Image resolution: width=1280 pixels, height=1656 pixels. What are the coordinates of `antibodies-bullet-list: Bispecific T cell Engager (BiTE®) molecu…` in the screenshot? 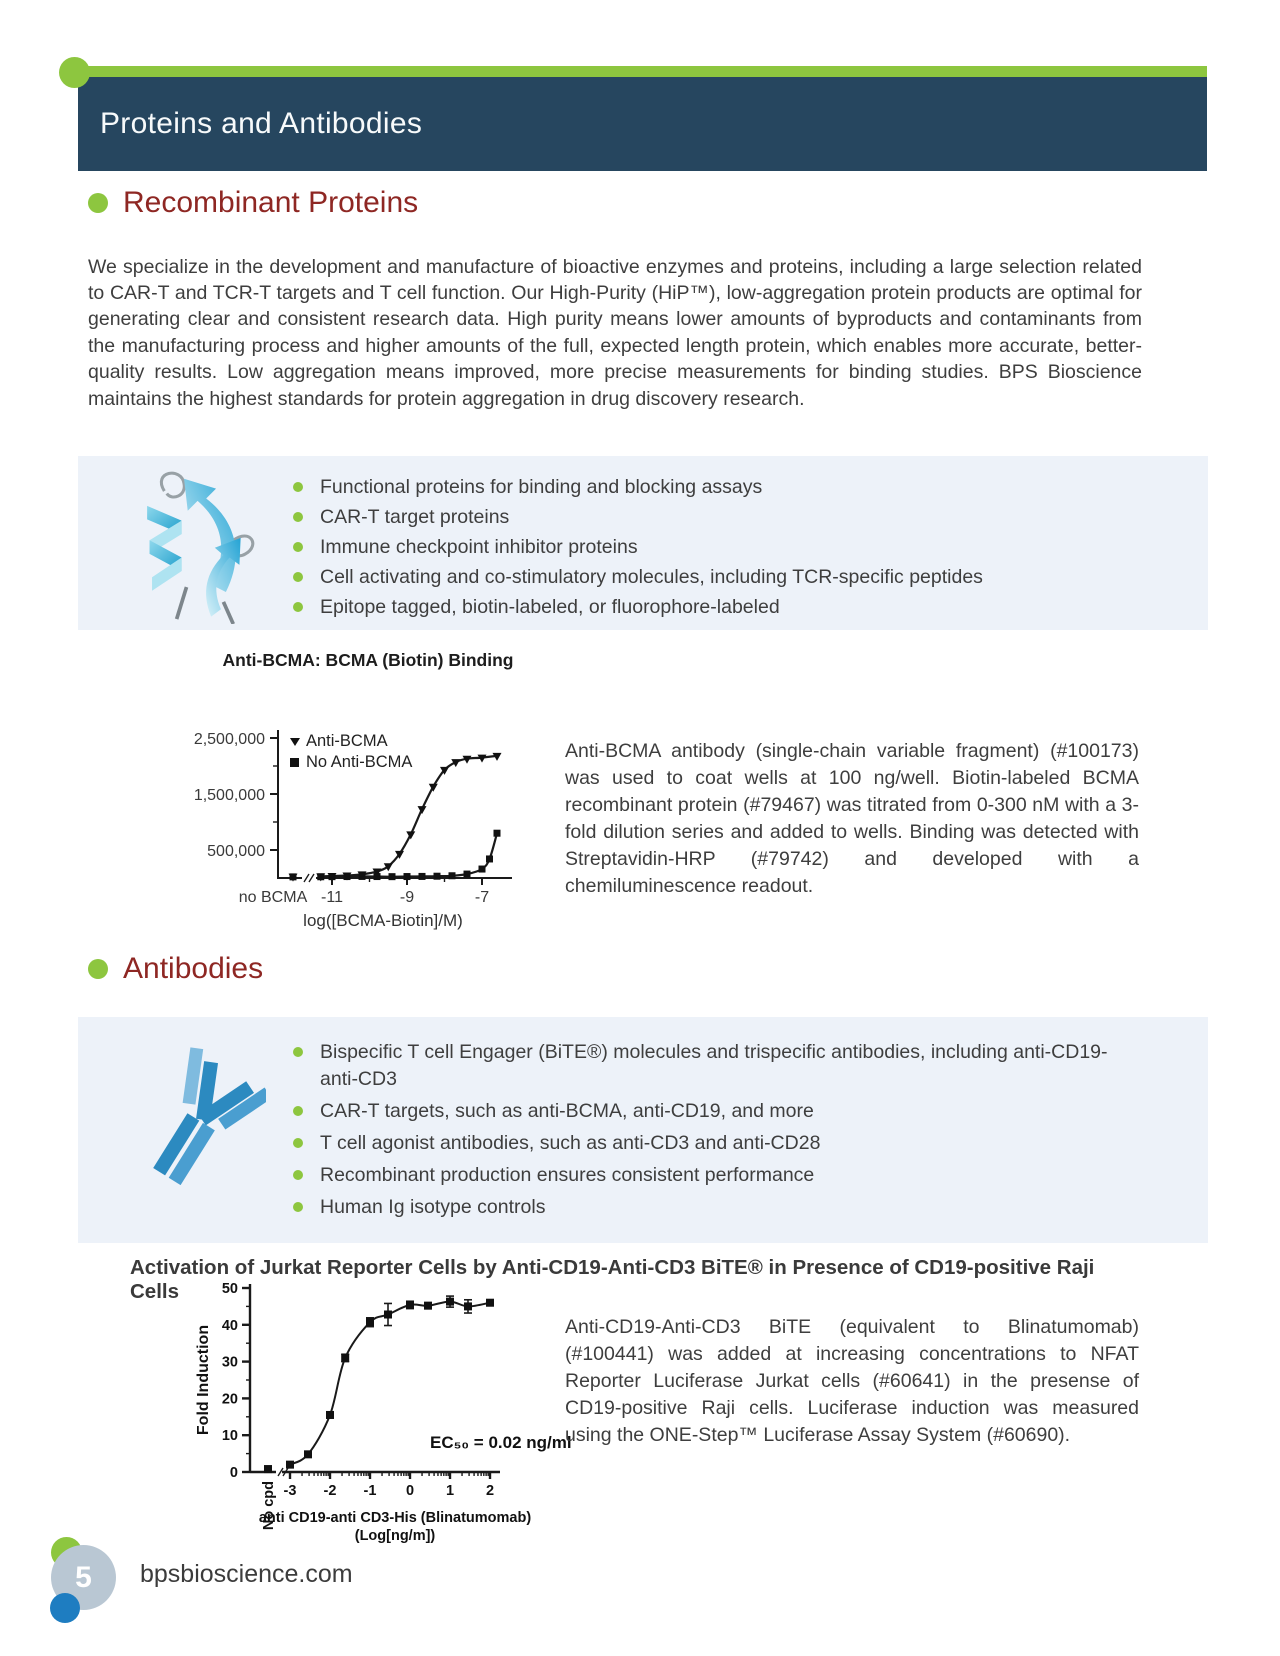 It's located at (708, 1132).